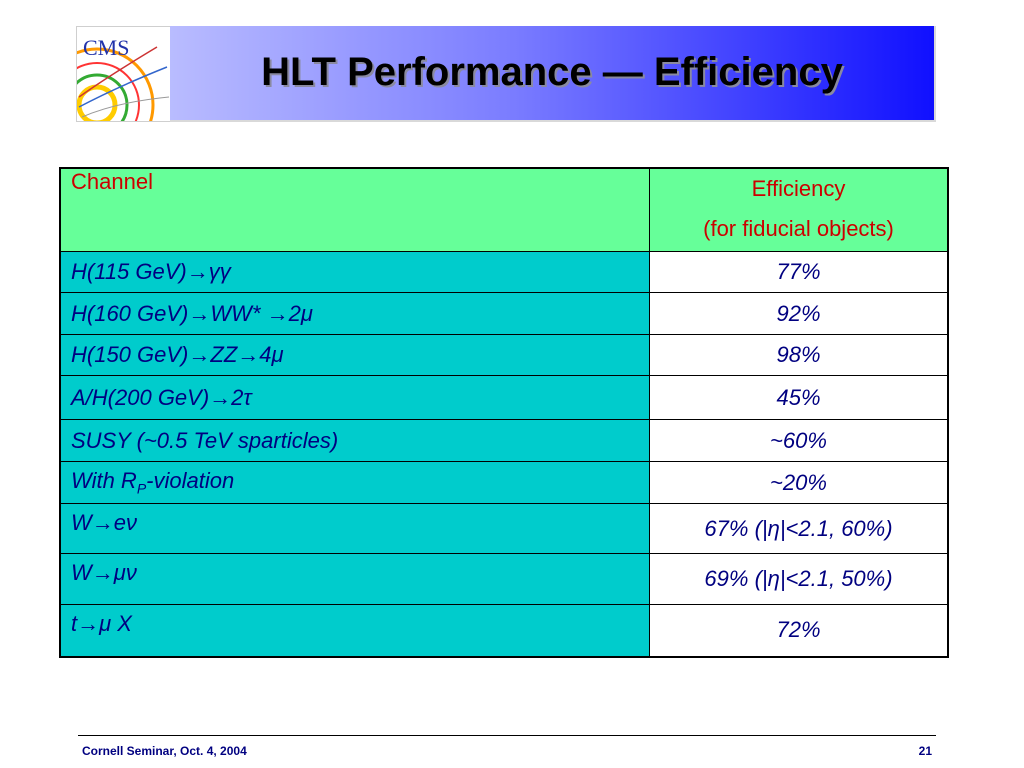 This screenshot has width=1024, height=768. Describe the element at coordinates (354, 579) in the screenshot. I see `channel-cell: W→μν` at that location.